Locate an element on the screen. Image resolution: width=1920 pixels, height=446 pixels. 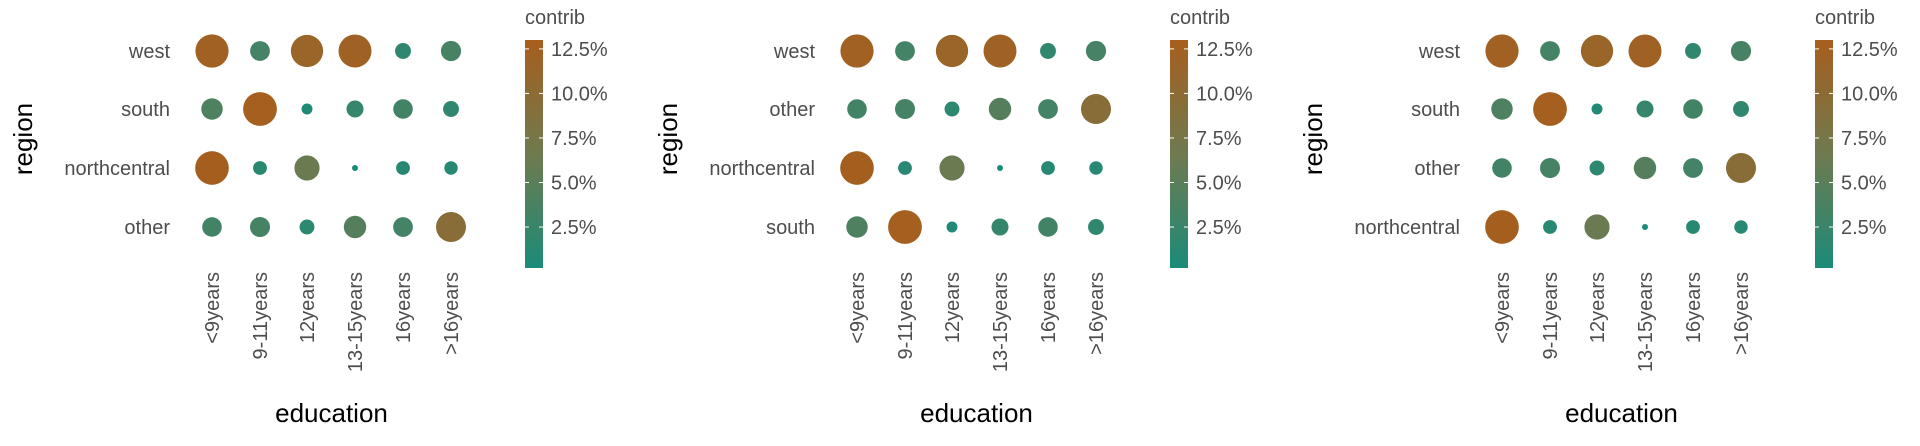
x-tick-label: 12years is located at coordinates (953, 307).